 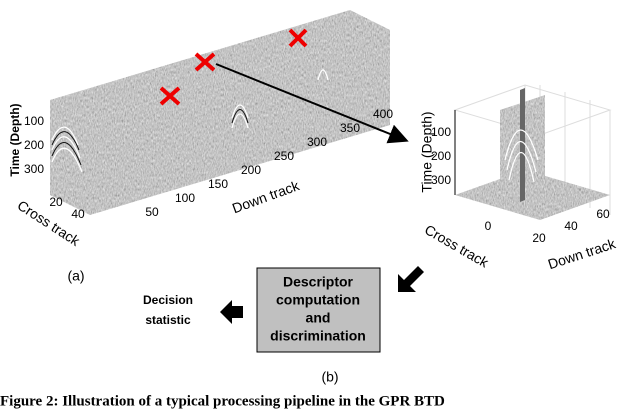 What do you see at coordinates (75, 276) in the screenshot?
I see `panel-label: (a)` at bounding box center [75, 276].